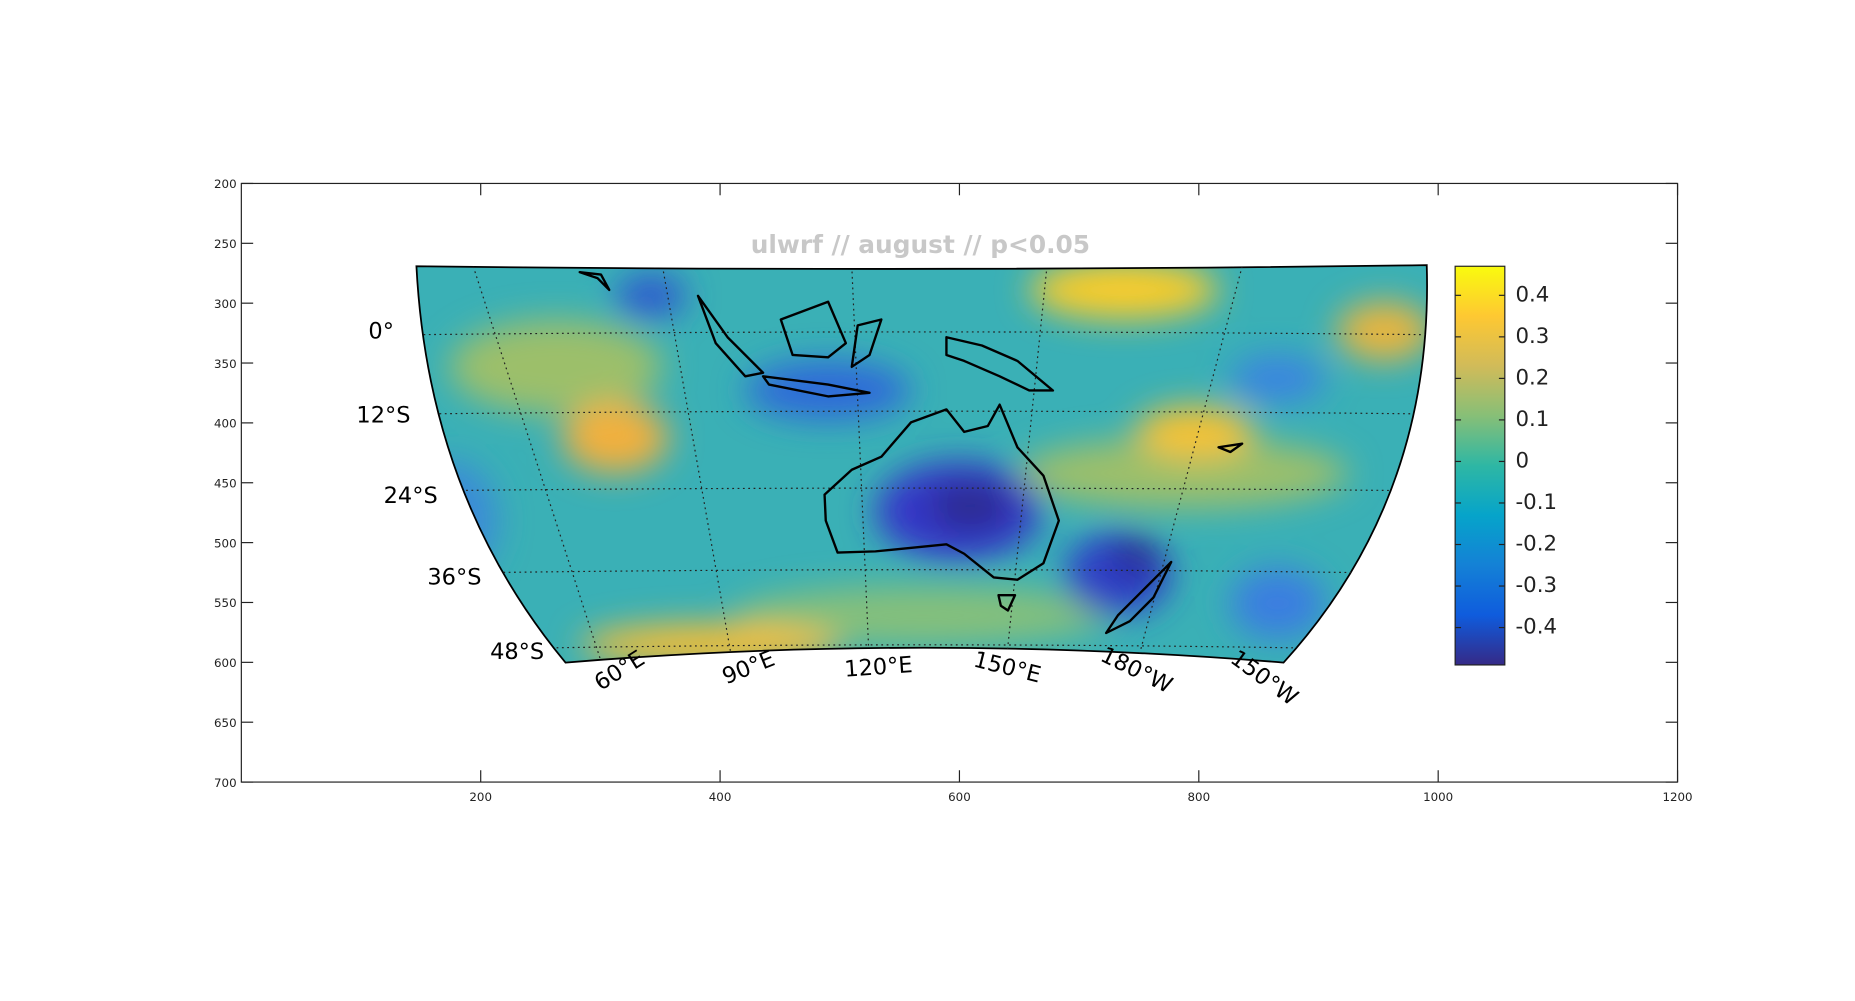  Describe the element at coordinates (225, 483) in the screenshot. I see `y-tick-label: 450` at that location.